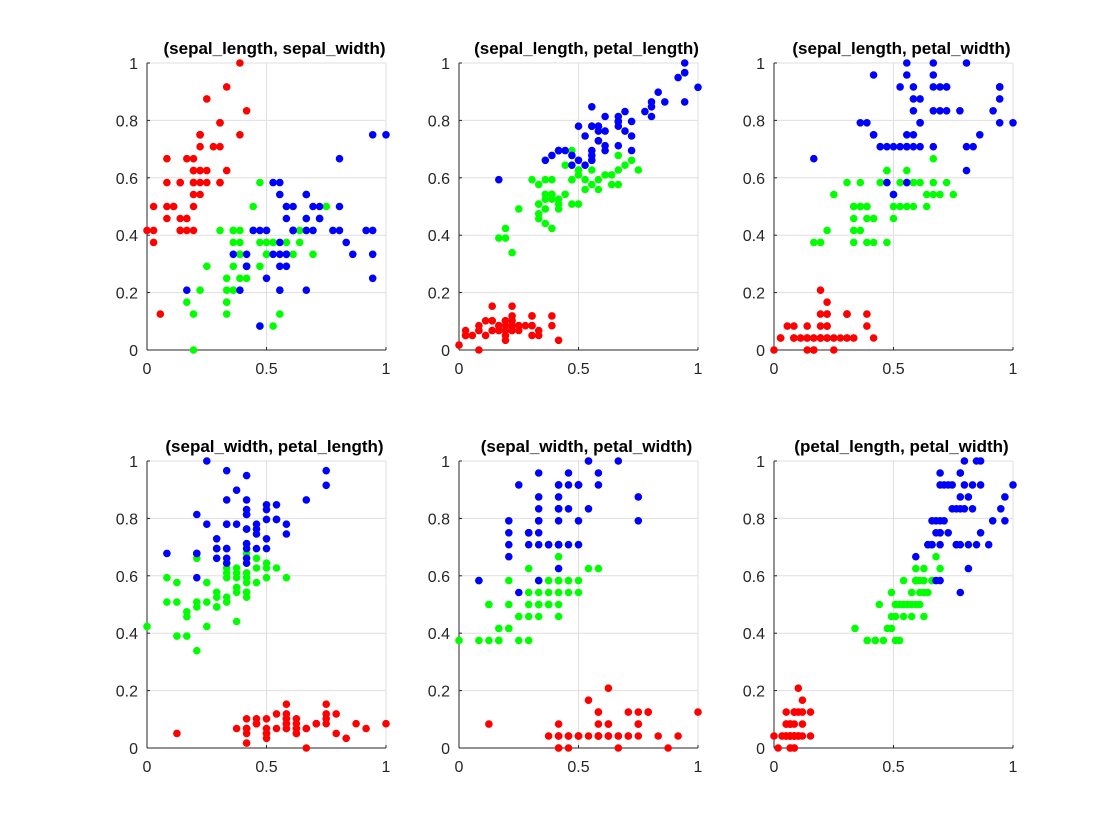 This screenshot has width=1120, height=840. What do you see at coordinates (792, 718) in the screenshot?
I see `series-setosa` at bounding box center [792, 718].